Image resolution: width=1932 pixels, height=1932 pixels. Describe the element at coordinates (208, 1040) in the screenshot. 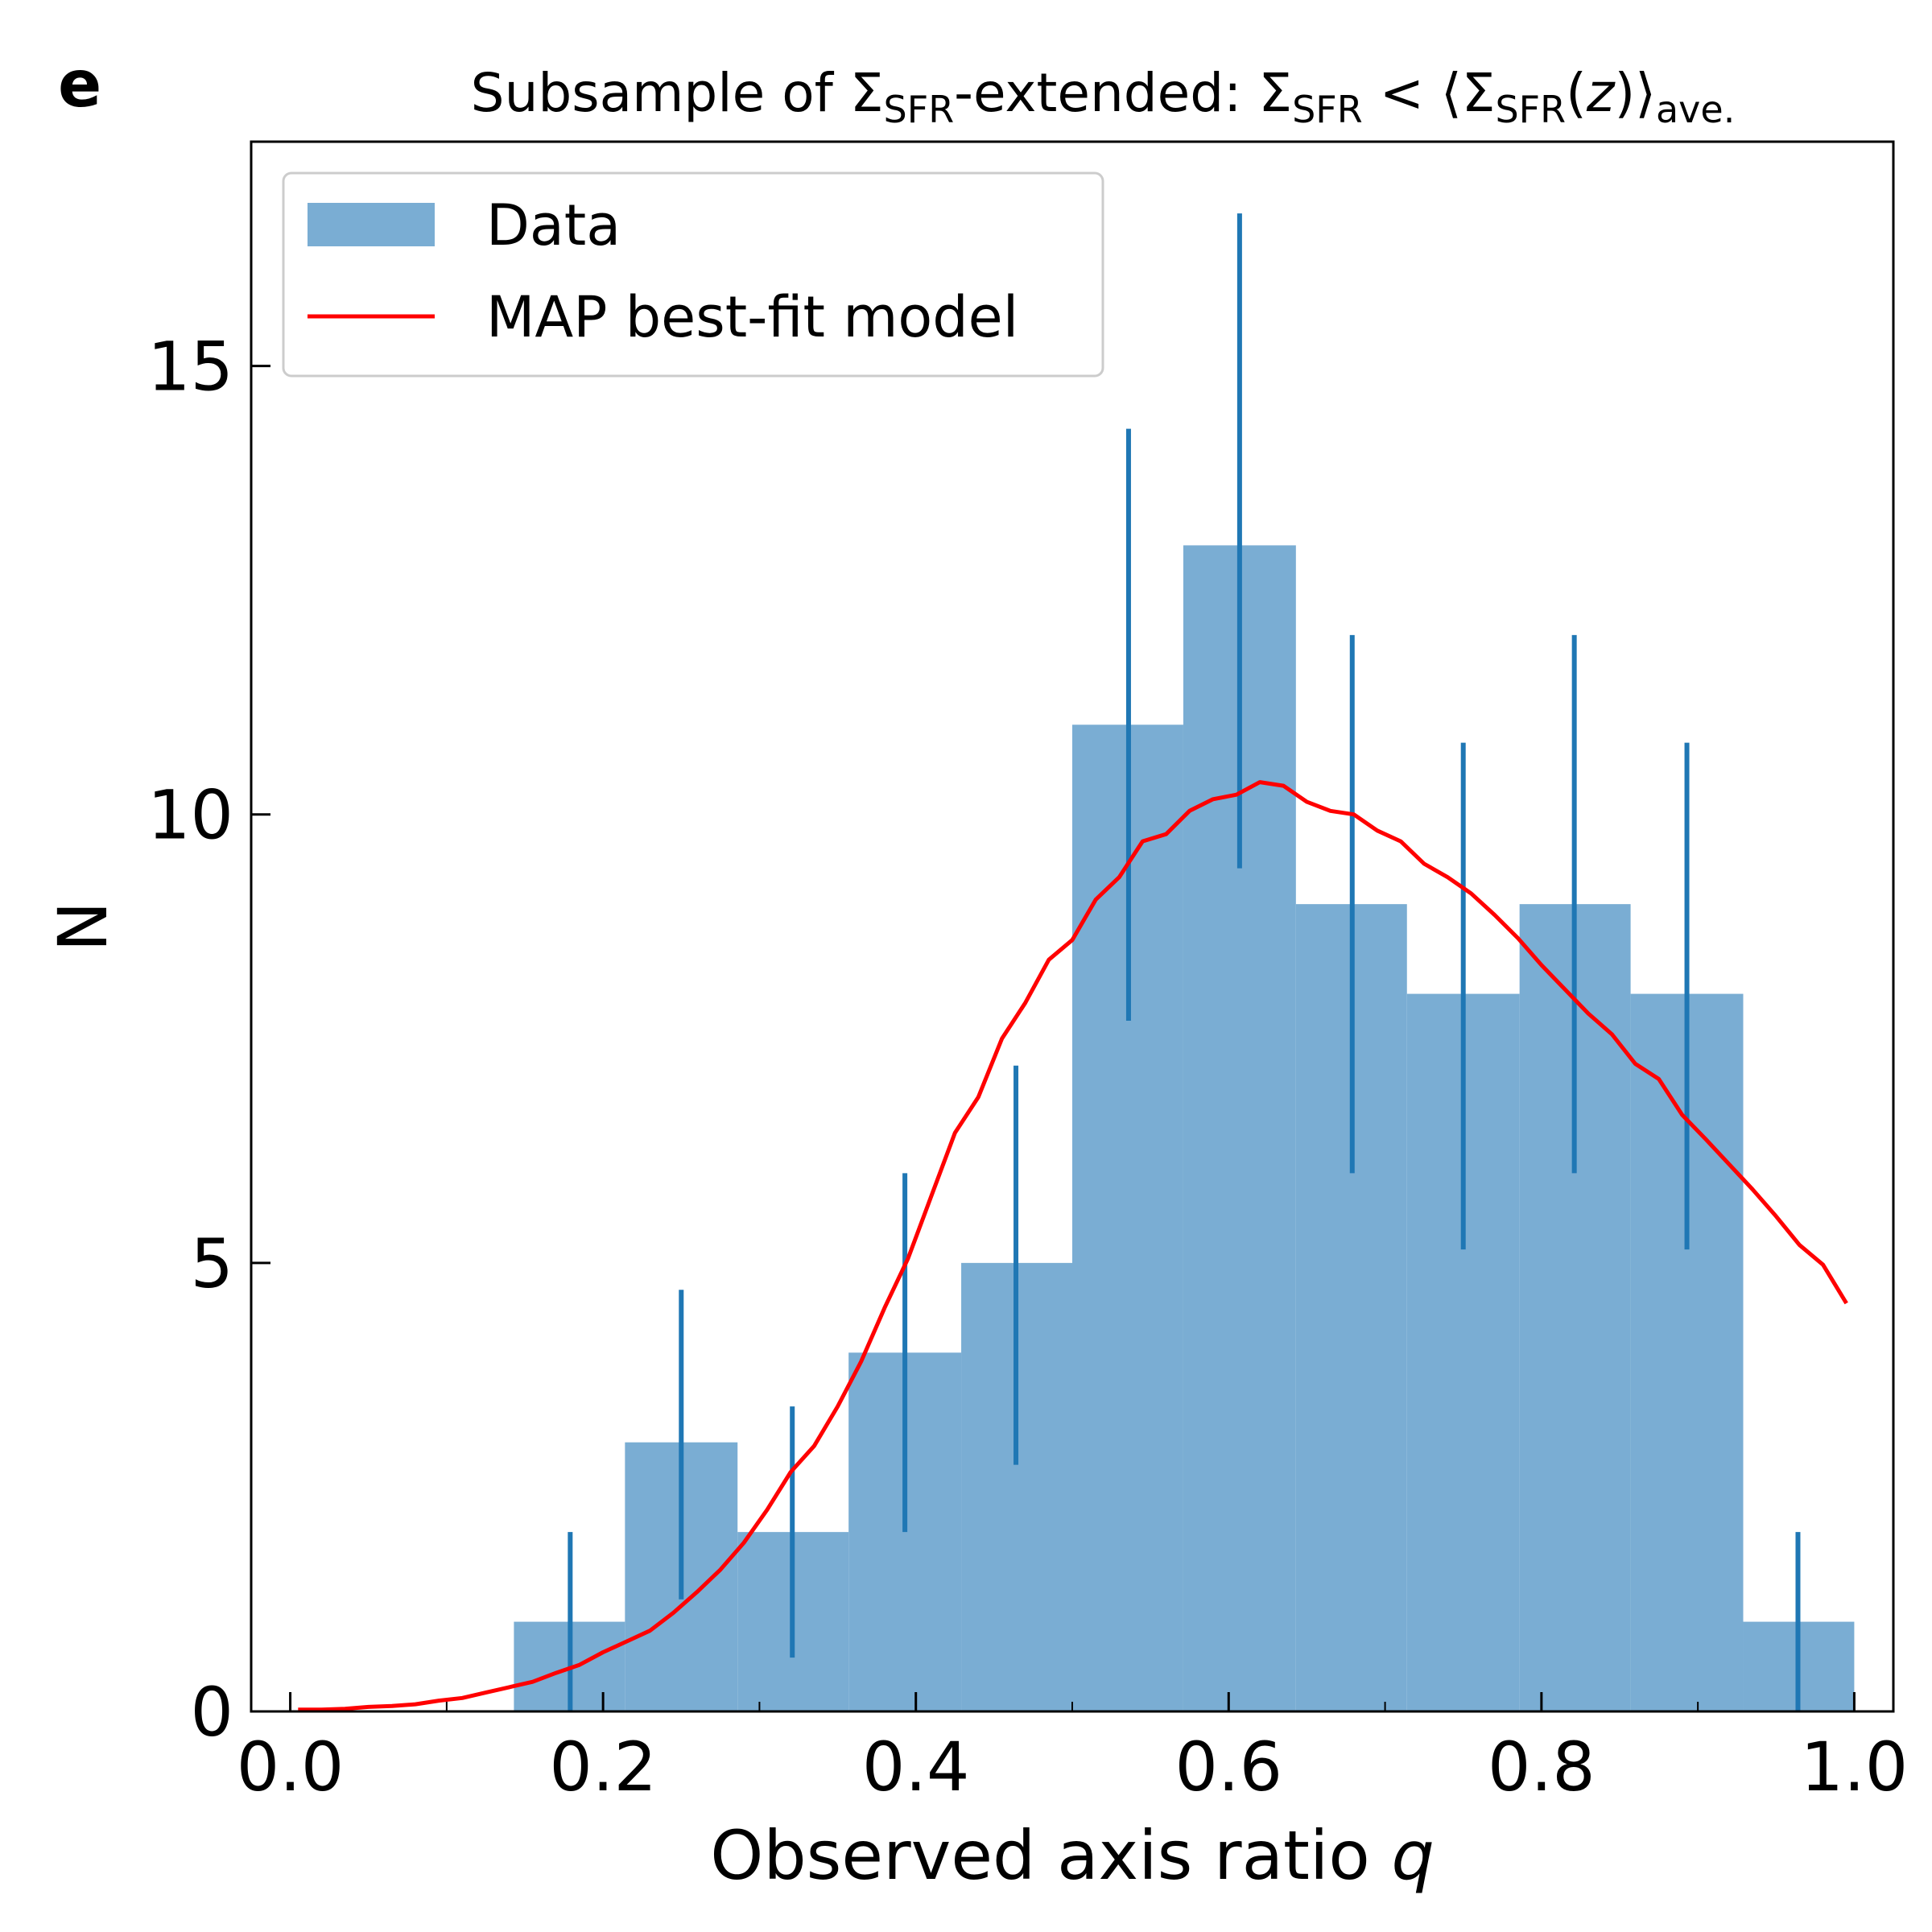

I see `y-axis-ticks: 0 5 10 15` at that location.